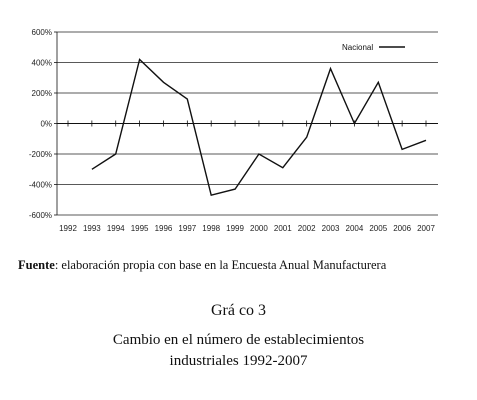  I want to click on x-tick-label: 1993, so click(92, 228).